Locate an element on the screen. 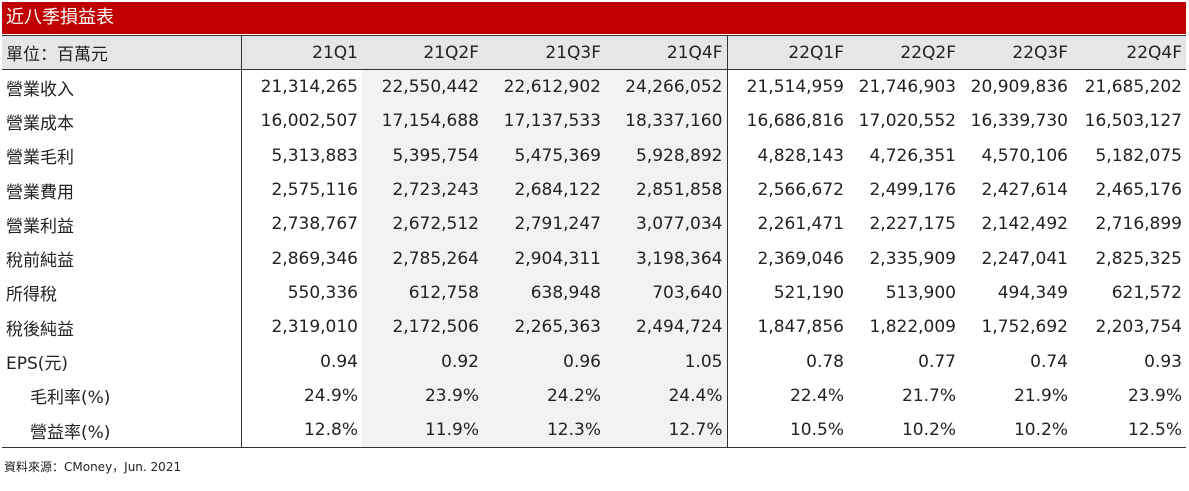  value-cell: 2,142,492 is located at coordinates (1024, 224).